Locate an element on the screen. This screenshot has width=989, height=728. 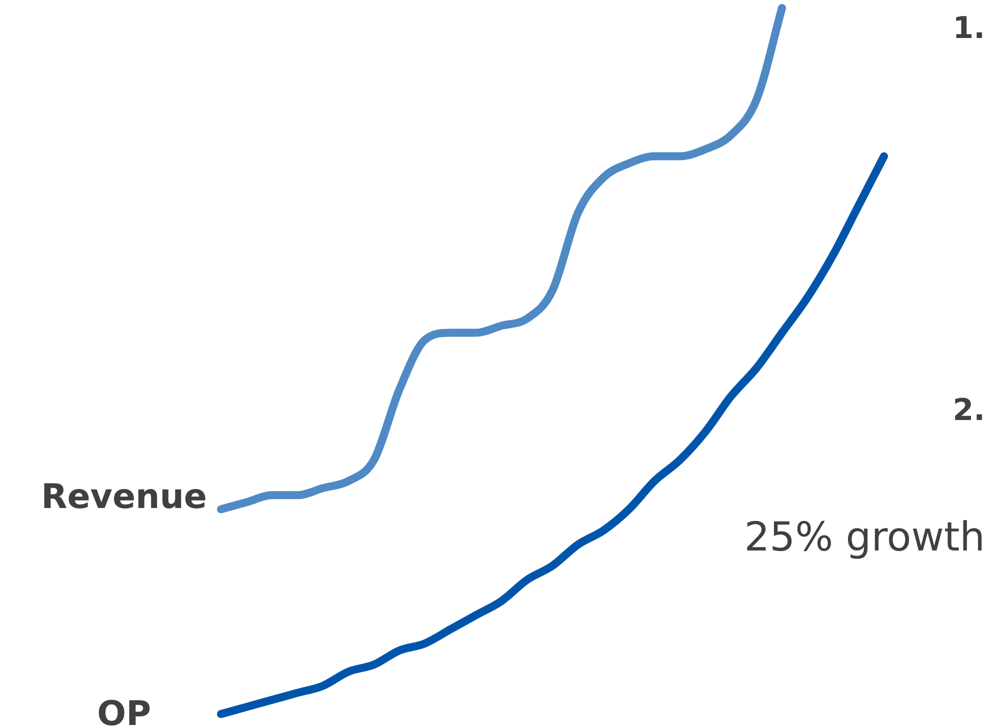
text: 1. is located at coordinates (968, 28).